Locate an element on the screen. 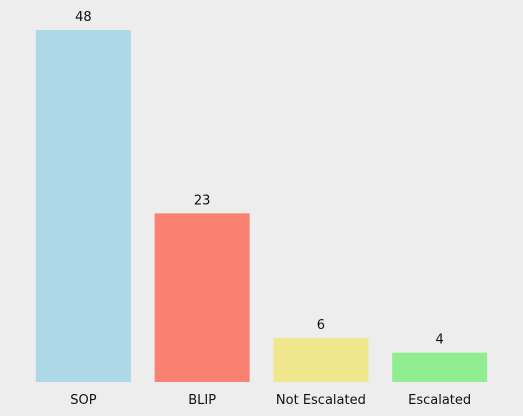 The height and width of the screenshot is (416, 523). x-tick-label: Not Escalated is located at coordinates (321, 400).